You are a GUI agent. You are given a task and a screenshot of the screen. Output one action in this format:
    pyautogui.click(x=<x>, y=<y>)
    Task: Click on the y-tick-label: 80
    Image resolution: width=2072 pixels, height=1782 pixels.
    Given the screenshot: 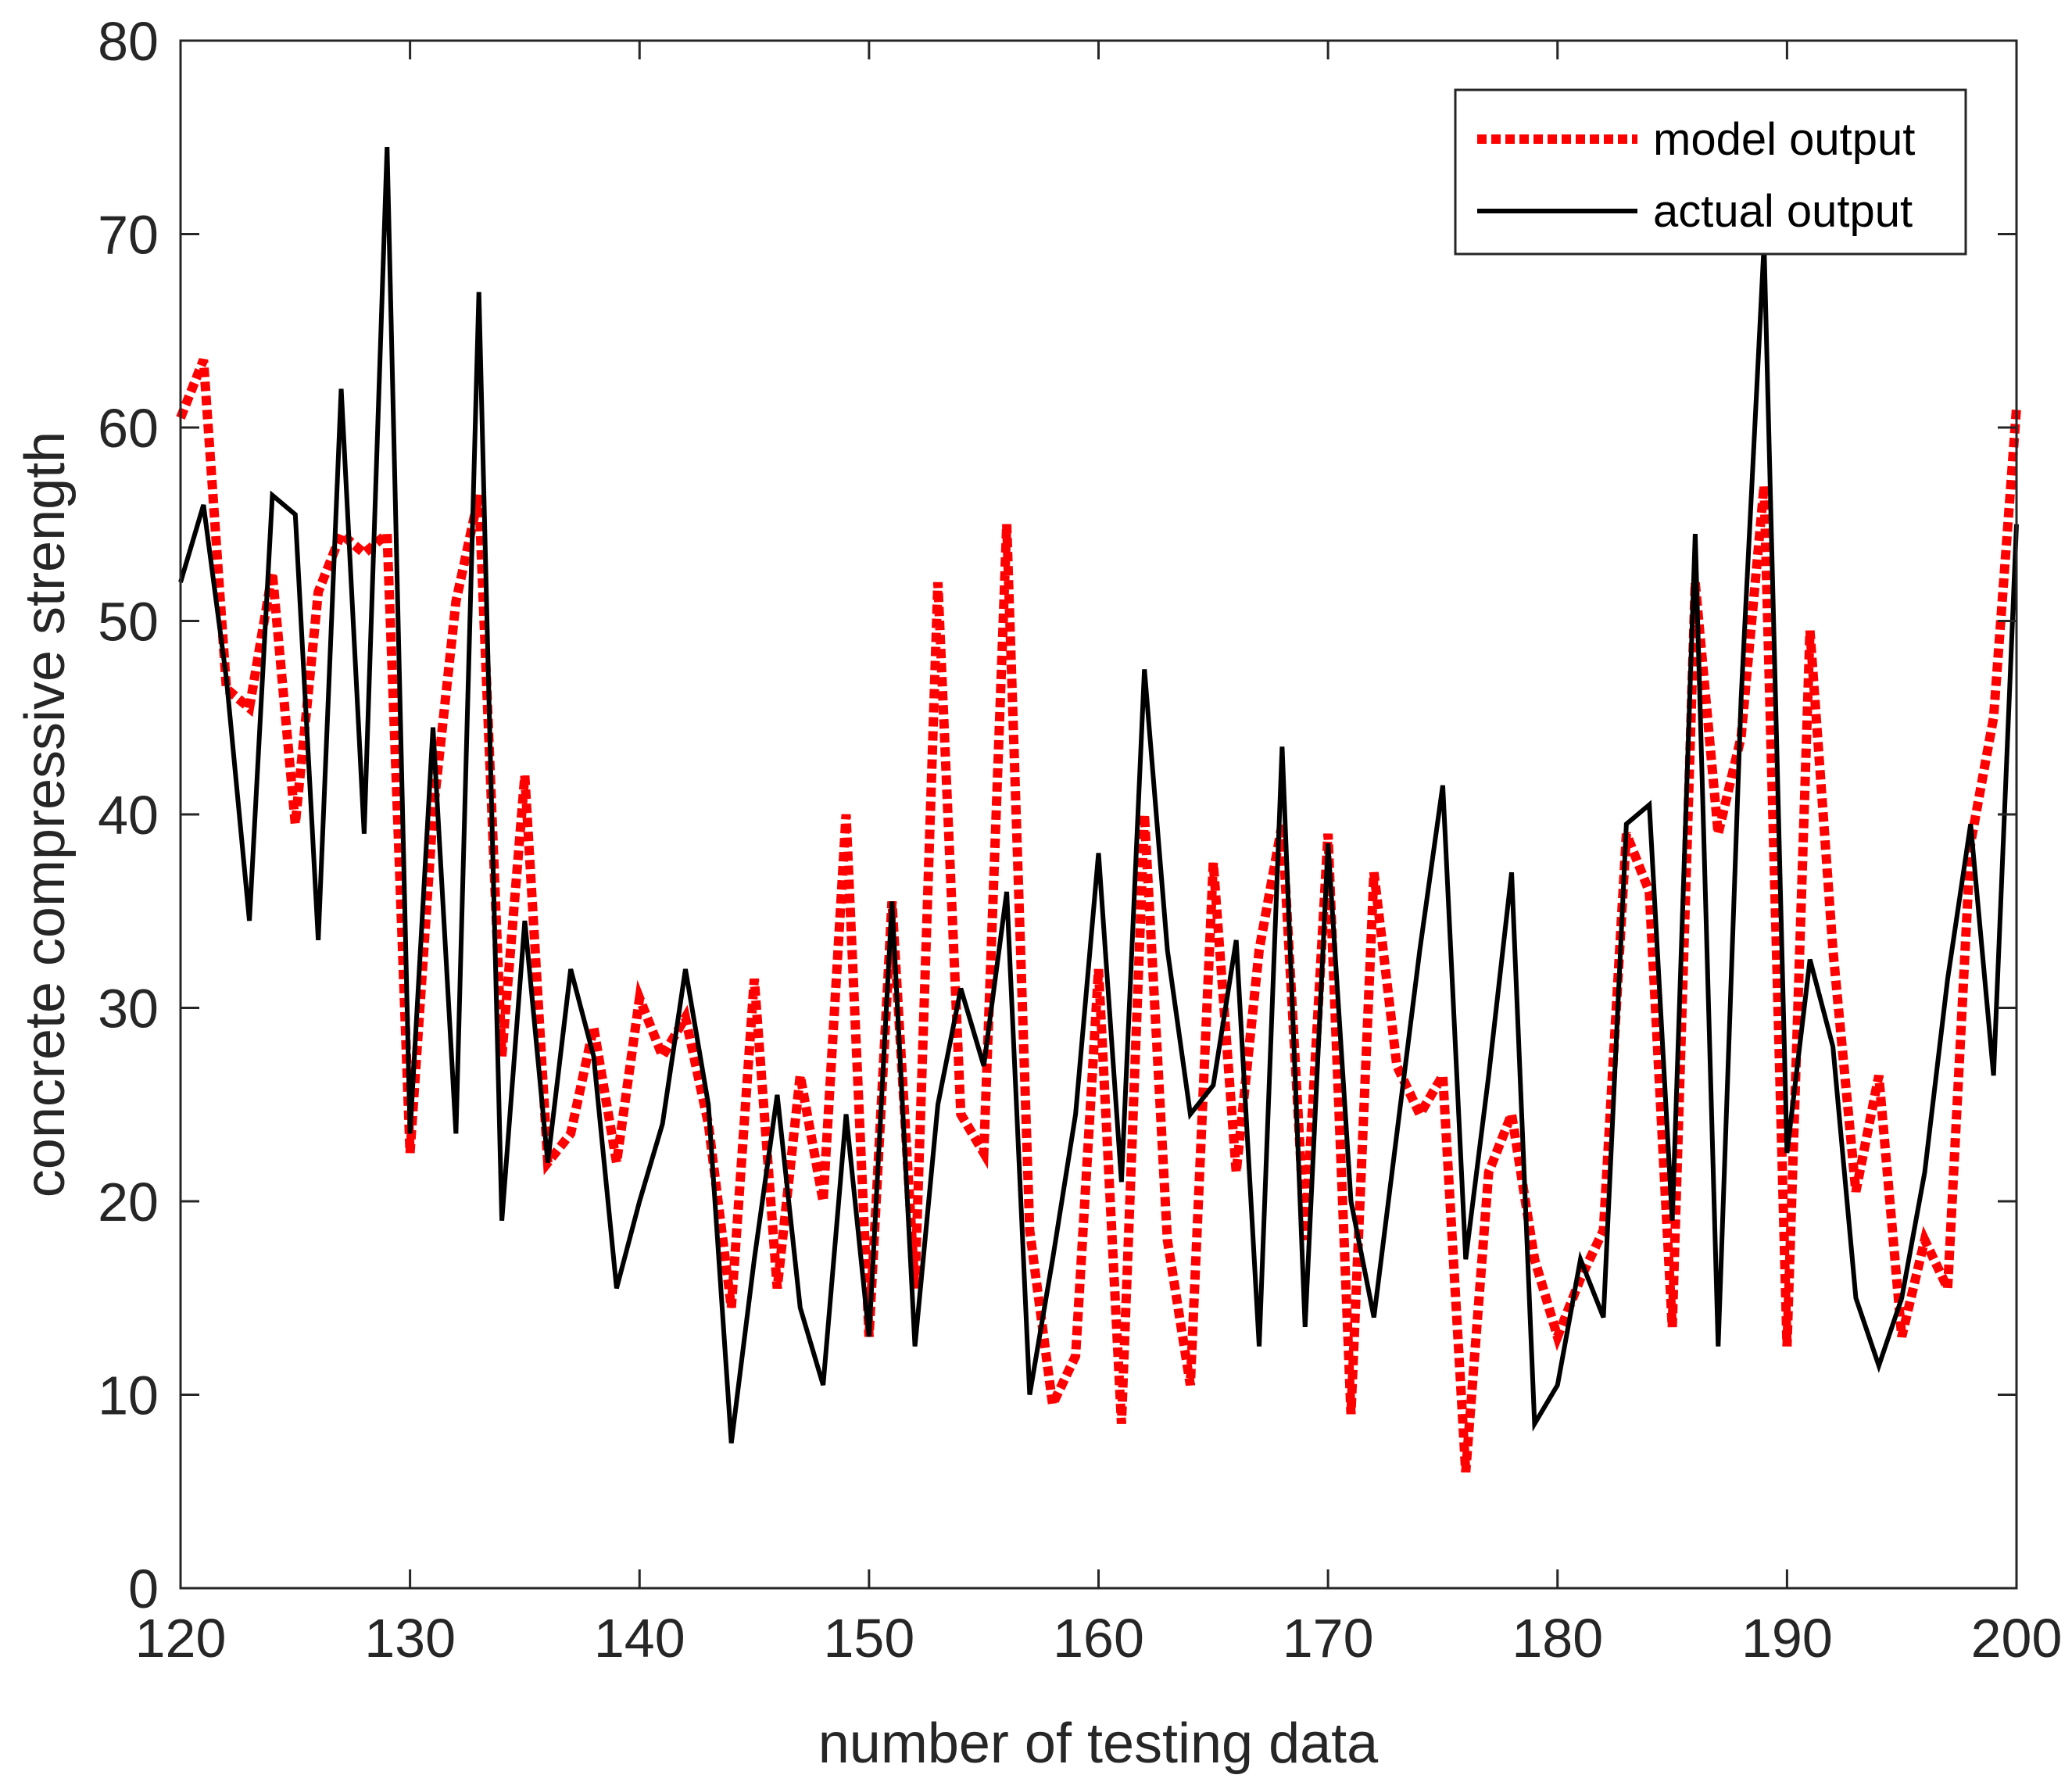 What is the action you would take?
    pyautogui.click(x=128, y=41)
    